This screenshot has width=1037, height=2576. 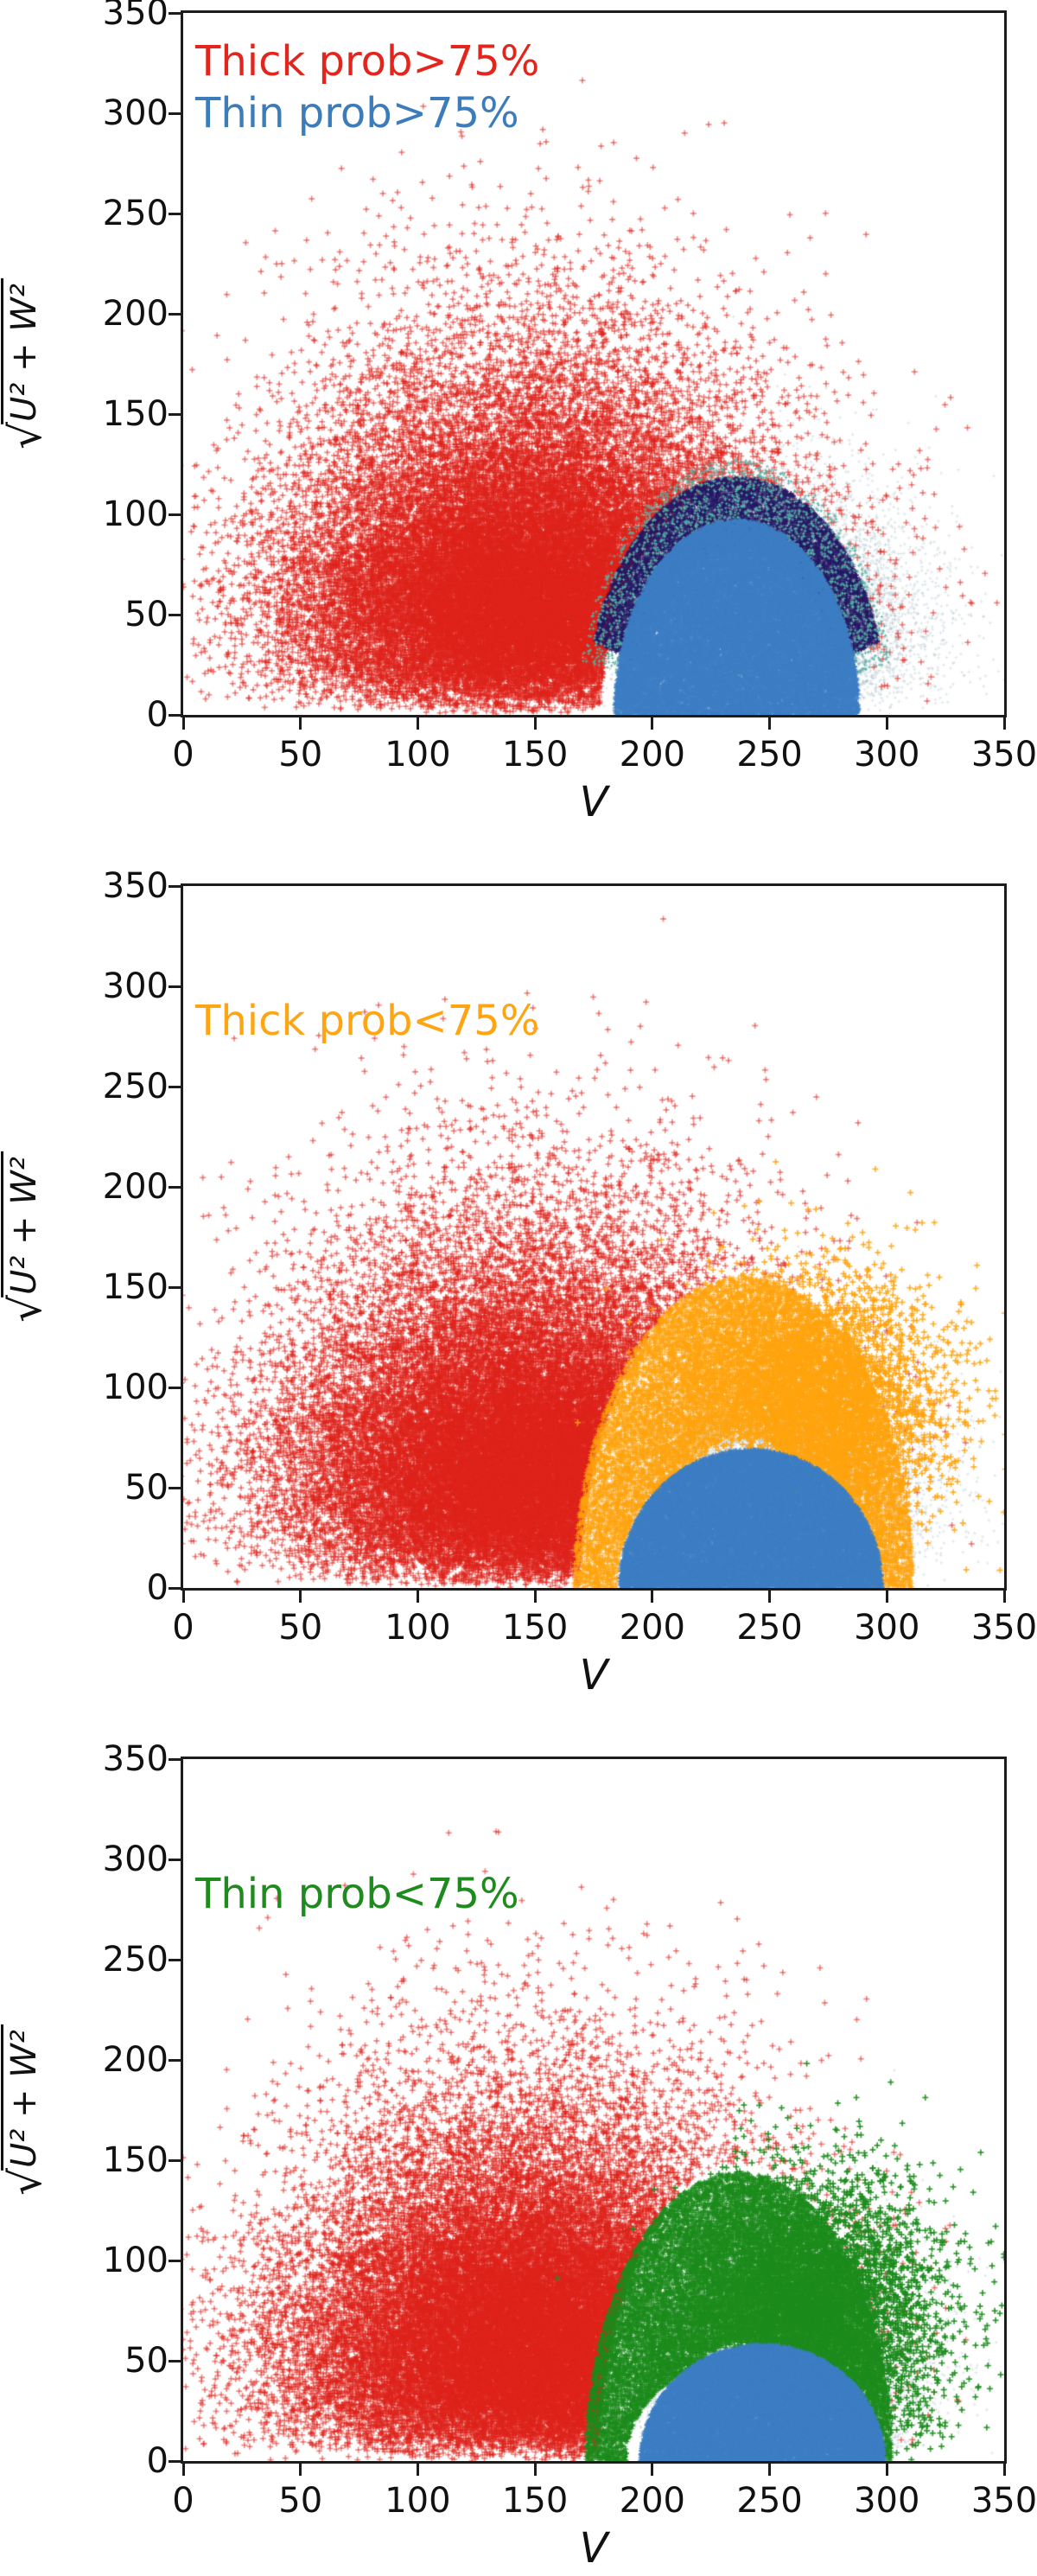 I want to click on legend-thin-prob-gt-75: Thin prob>75%, so click(x=357, y=113).